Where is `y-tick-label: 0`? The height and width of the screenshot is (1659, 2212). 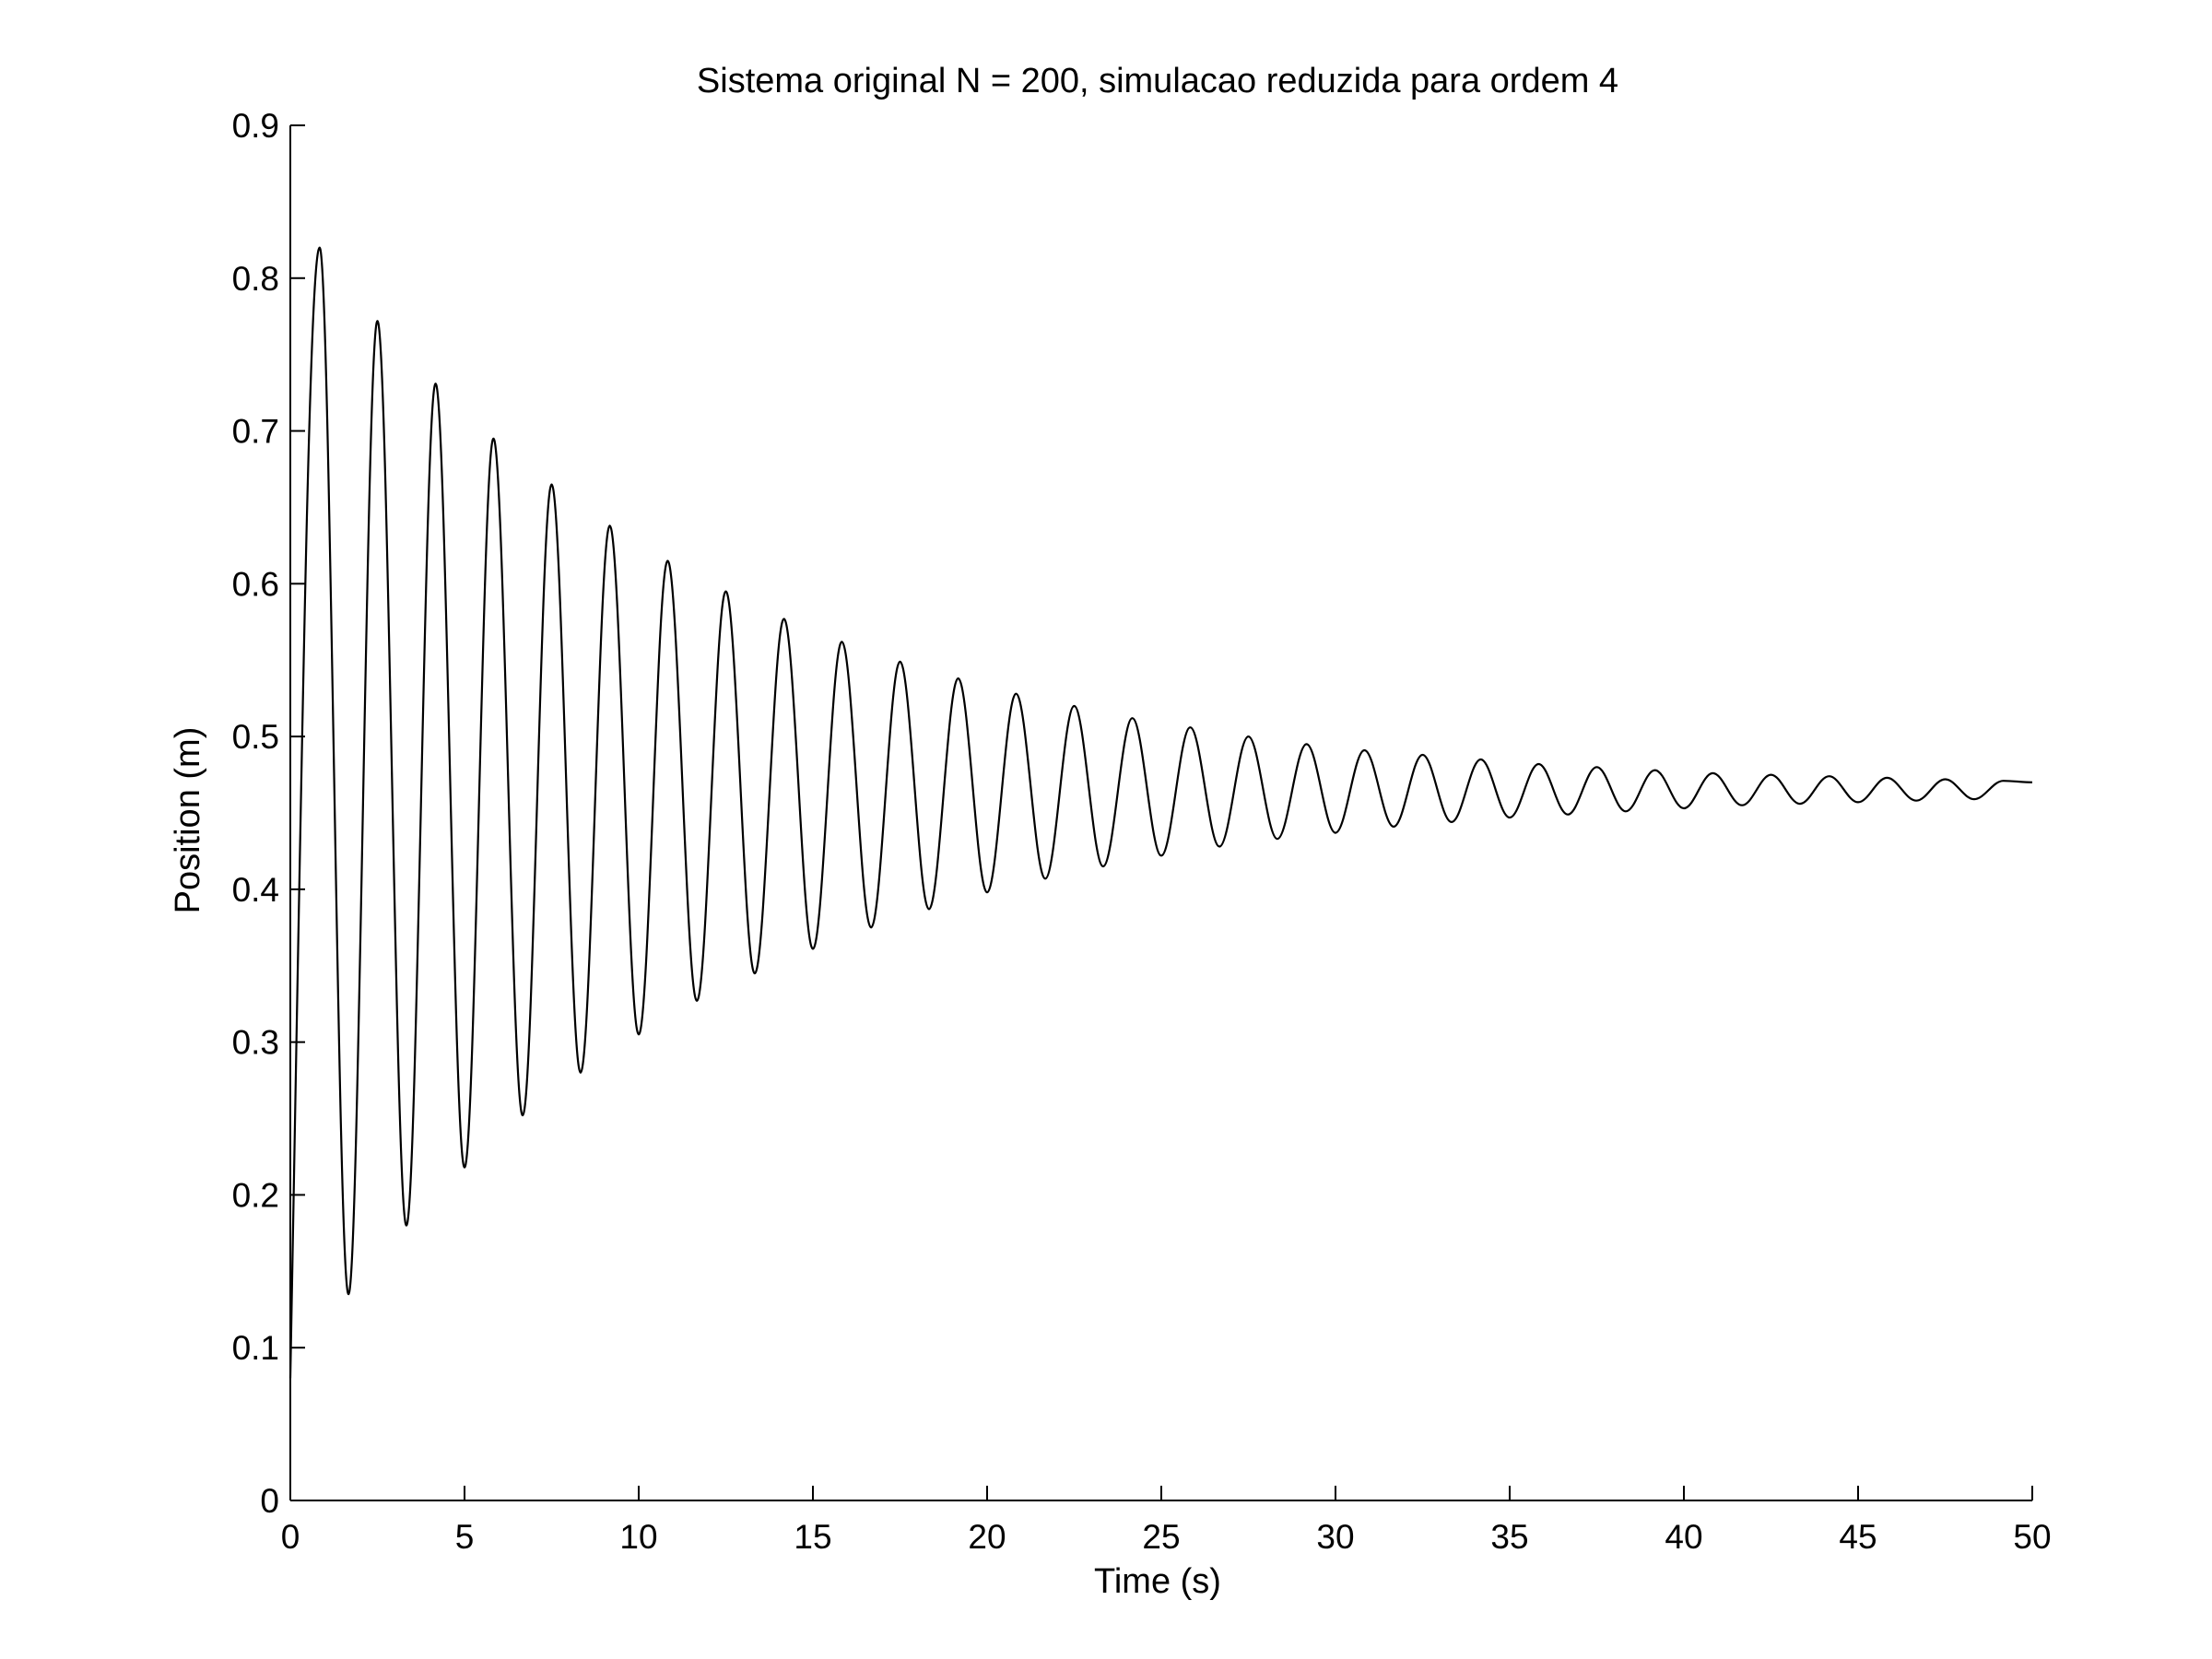 y-tick-label: 0 is located at coordinates (269, 1501).